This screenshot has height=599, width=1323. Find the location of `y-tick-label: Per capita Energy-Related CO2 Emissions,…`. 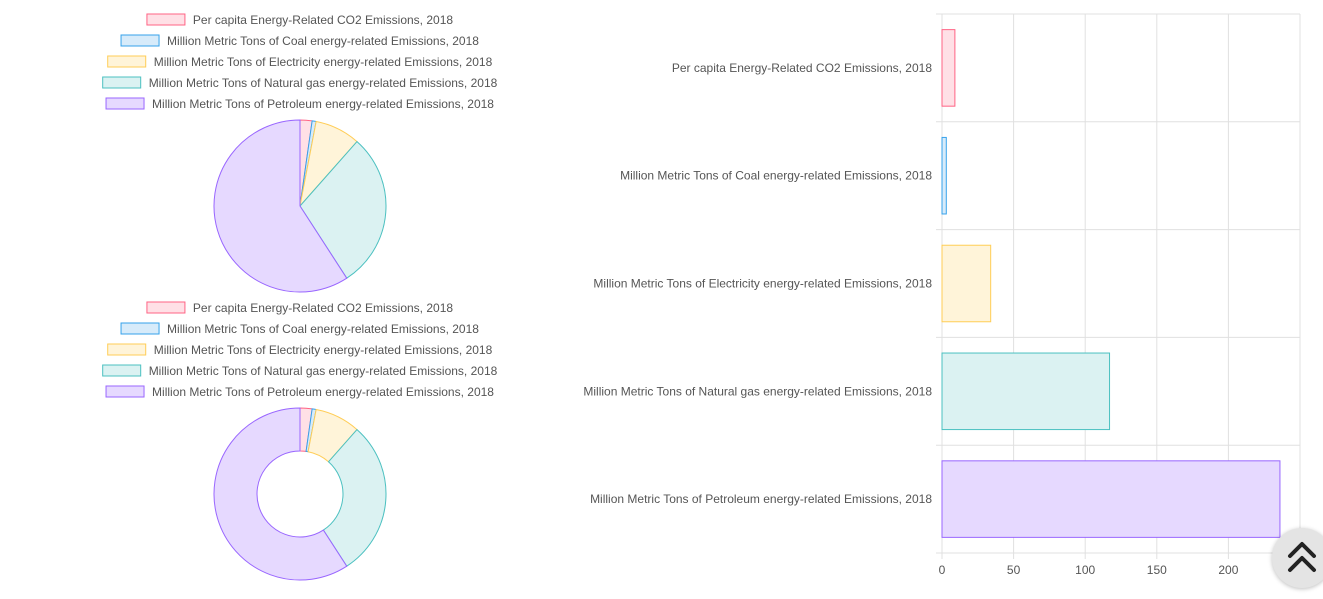

y-tick-label: Per capita Energy-Related CO2 Emissions,… is located at coordinates (802, 68).